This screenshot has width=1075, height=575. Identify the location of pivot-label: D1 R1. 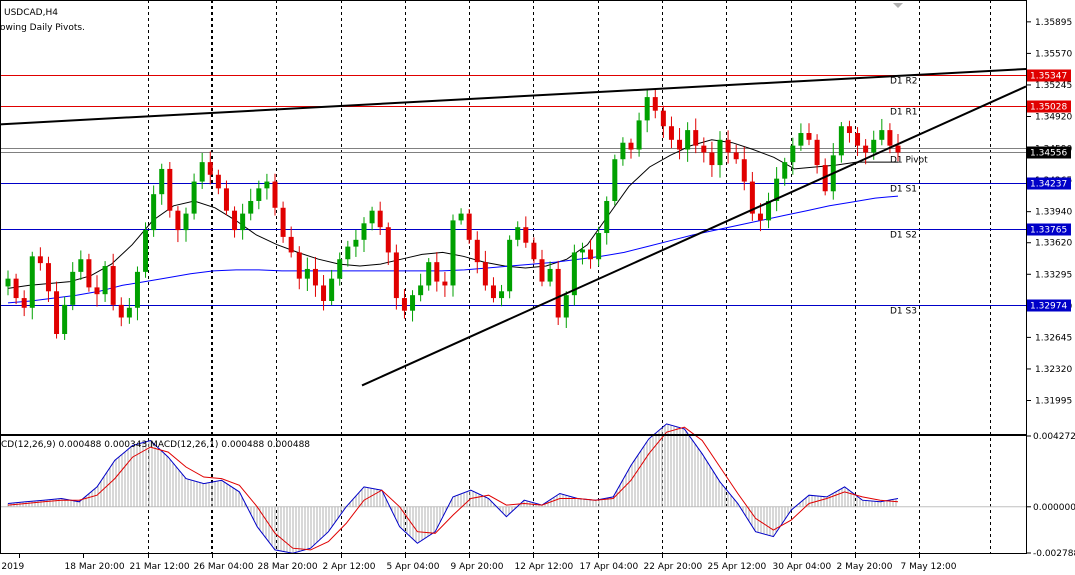
(904, 113).